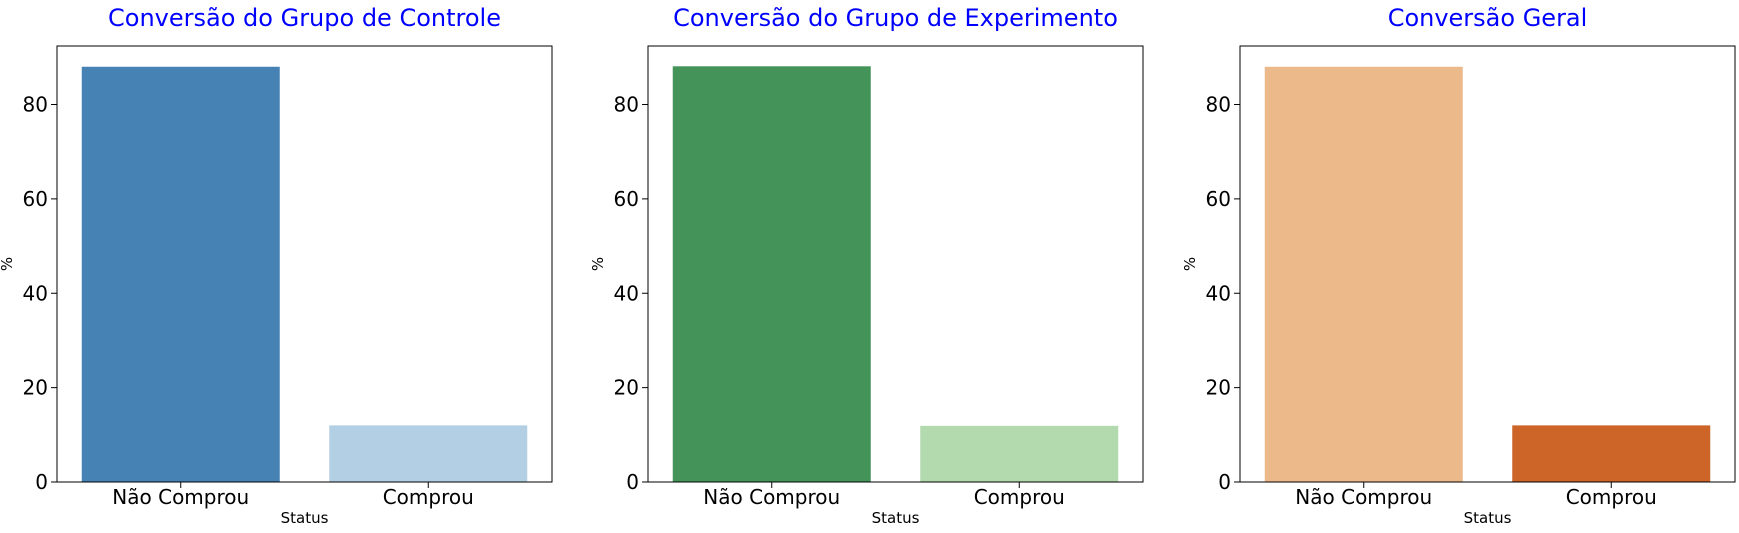 This screenshot has width=1739, height=533. Describe the element at coordinates (304, 18) in the screenshot. I see `chart-title: Conversão do Grupo de Controle` at that location.